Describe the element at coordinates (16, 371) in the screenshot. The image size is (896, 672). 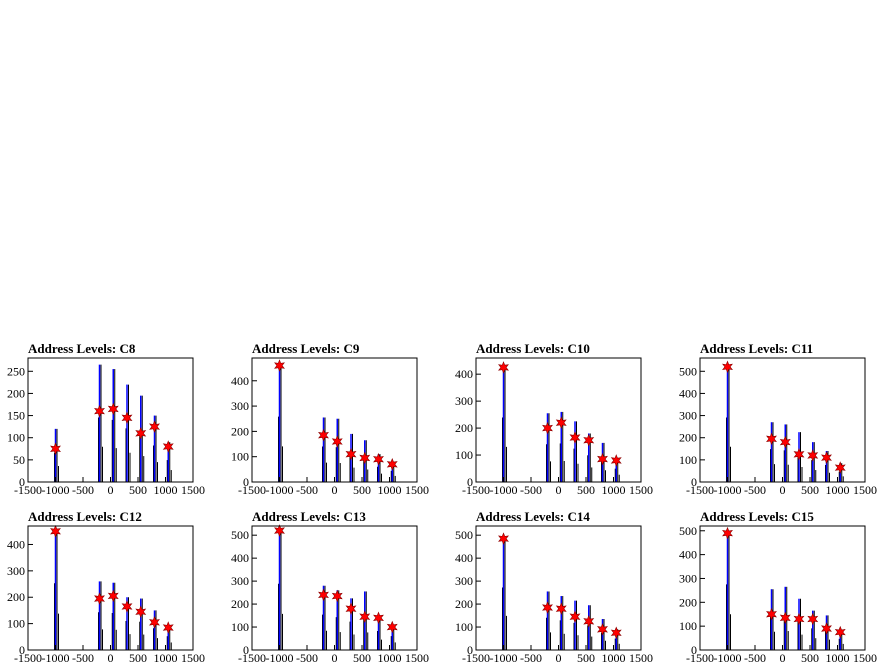
I see `y-tick-label: 250` at that location.